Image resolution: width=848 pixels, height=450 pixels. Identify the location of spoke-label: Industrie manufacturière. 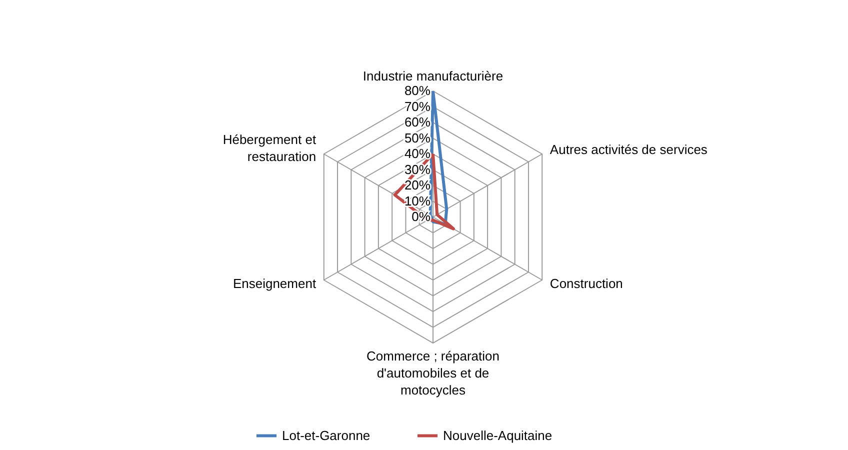
(433, 76).